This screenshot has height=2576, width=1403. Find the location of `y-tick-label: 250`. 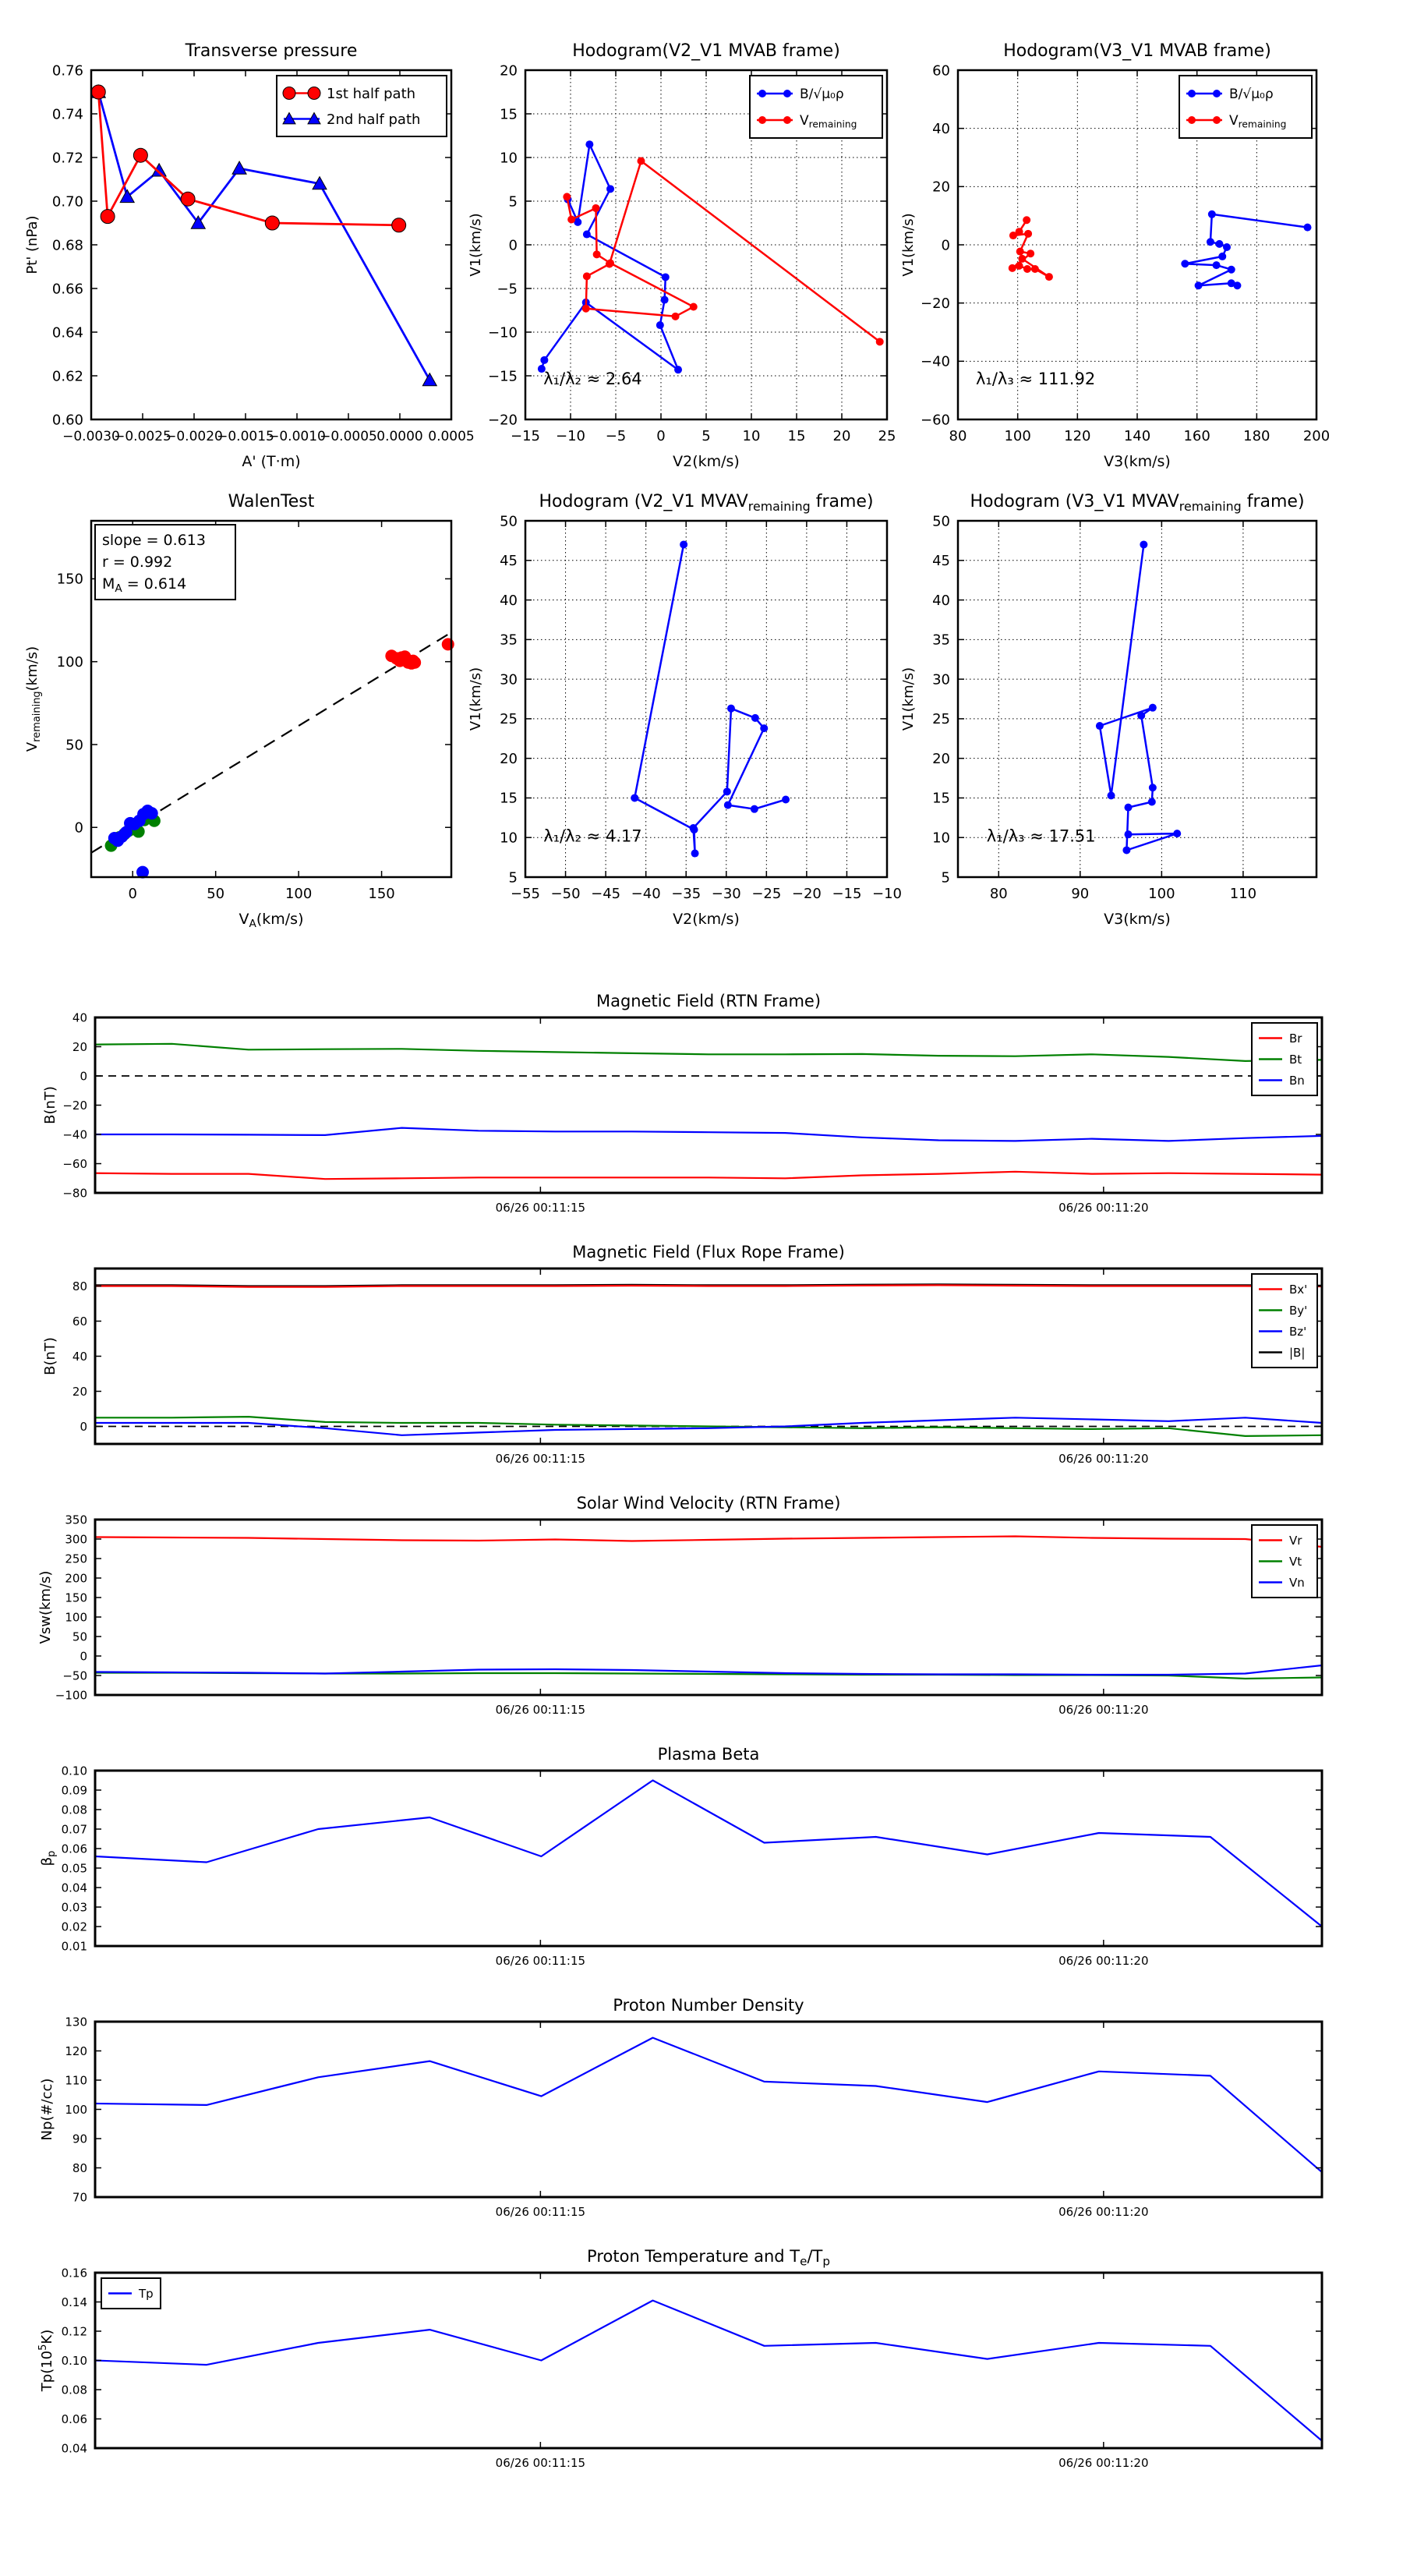

y-tick-label: 250 is located at coordinates (76, 1559).